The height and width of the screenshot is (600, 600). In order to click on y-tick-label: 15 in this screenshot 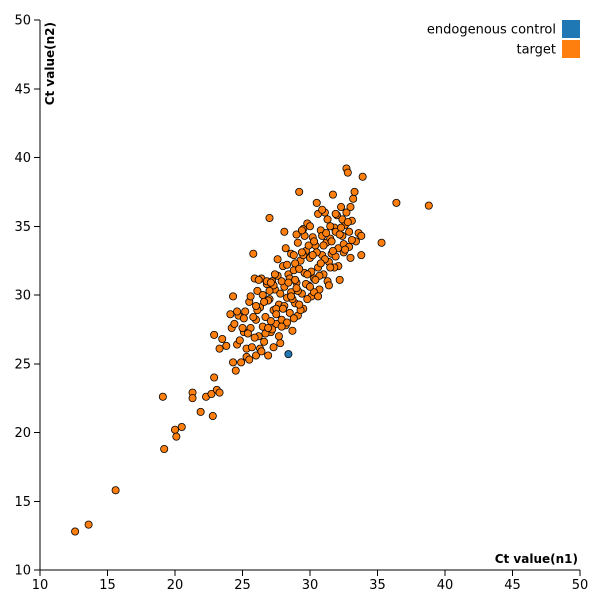, I will do `click(22, 502)`.